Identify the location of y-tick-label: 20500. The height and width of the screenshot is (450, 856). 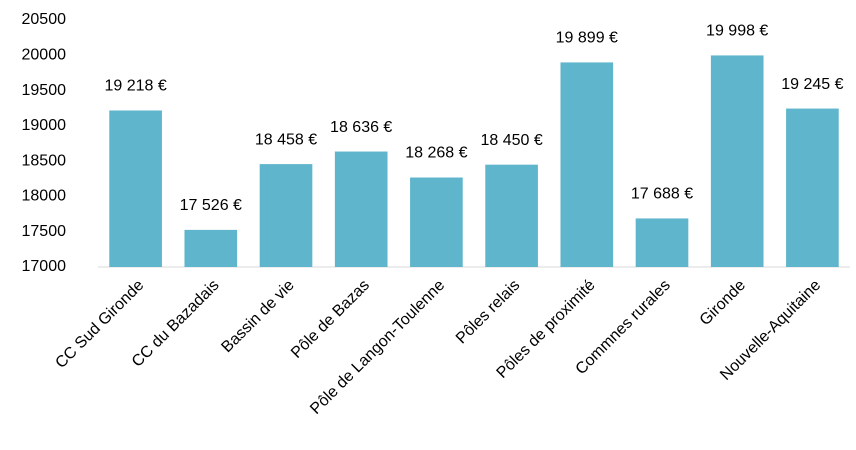
(44, 19).